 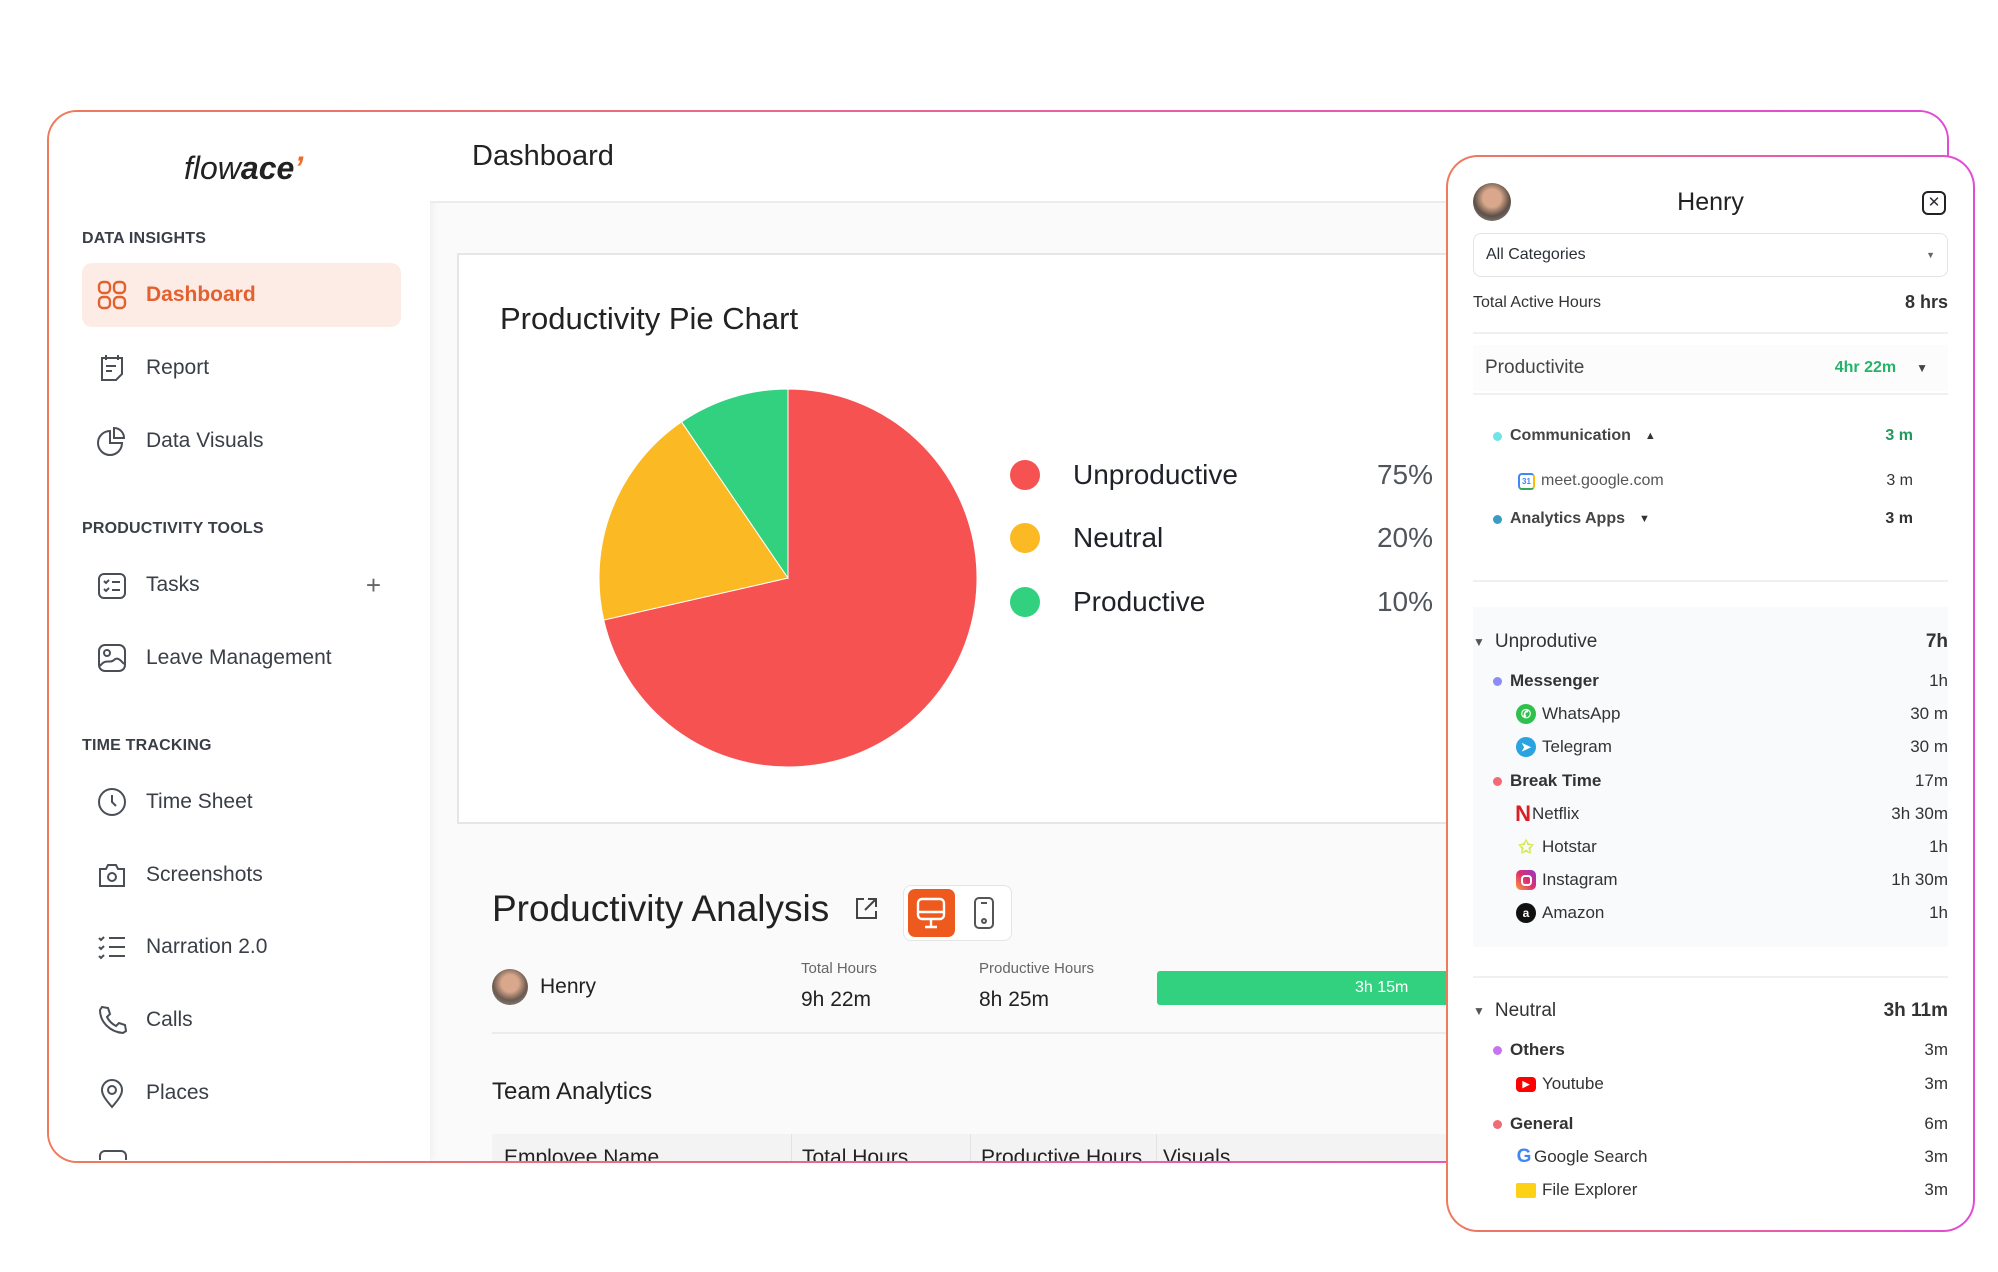 I want to click on pie-slice-neutral, so click(x=693, y=521).